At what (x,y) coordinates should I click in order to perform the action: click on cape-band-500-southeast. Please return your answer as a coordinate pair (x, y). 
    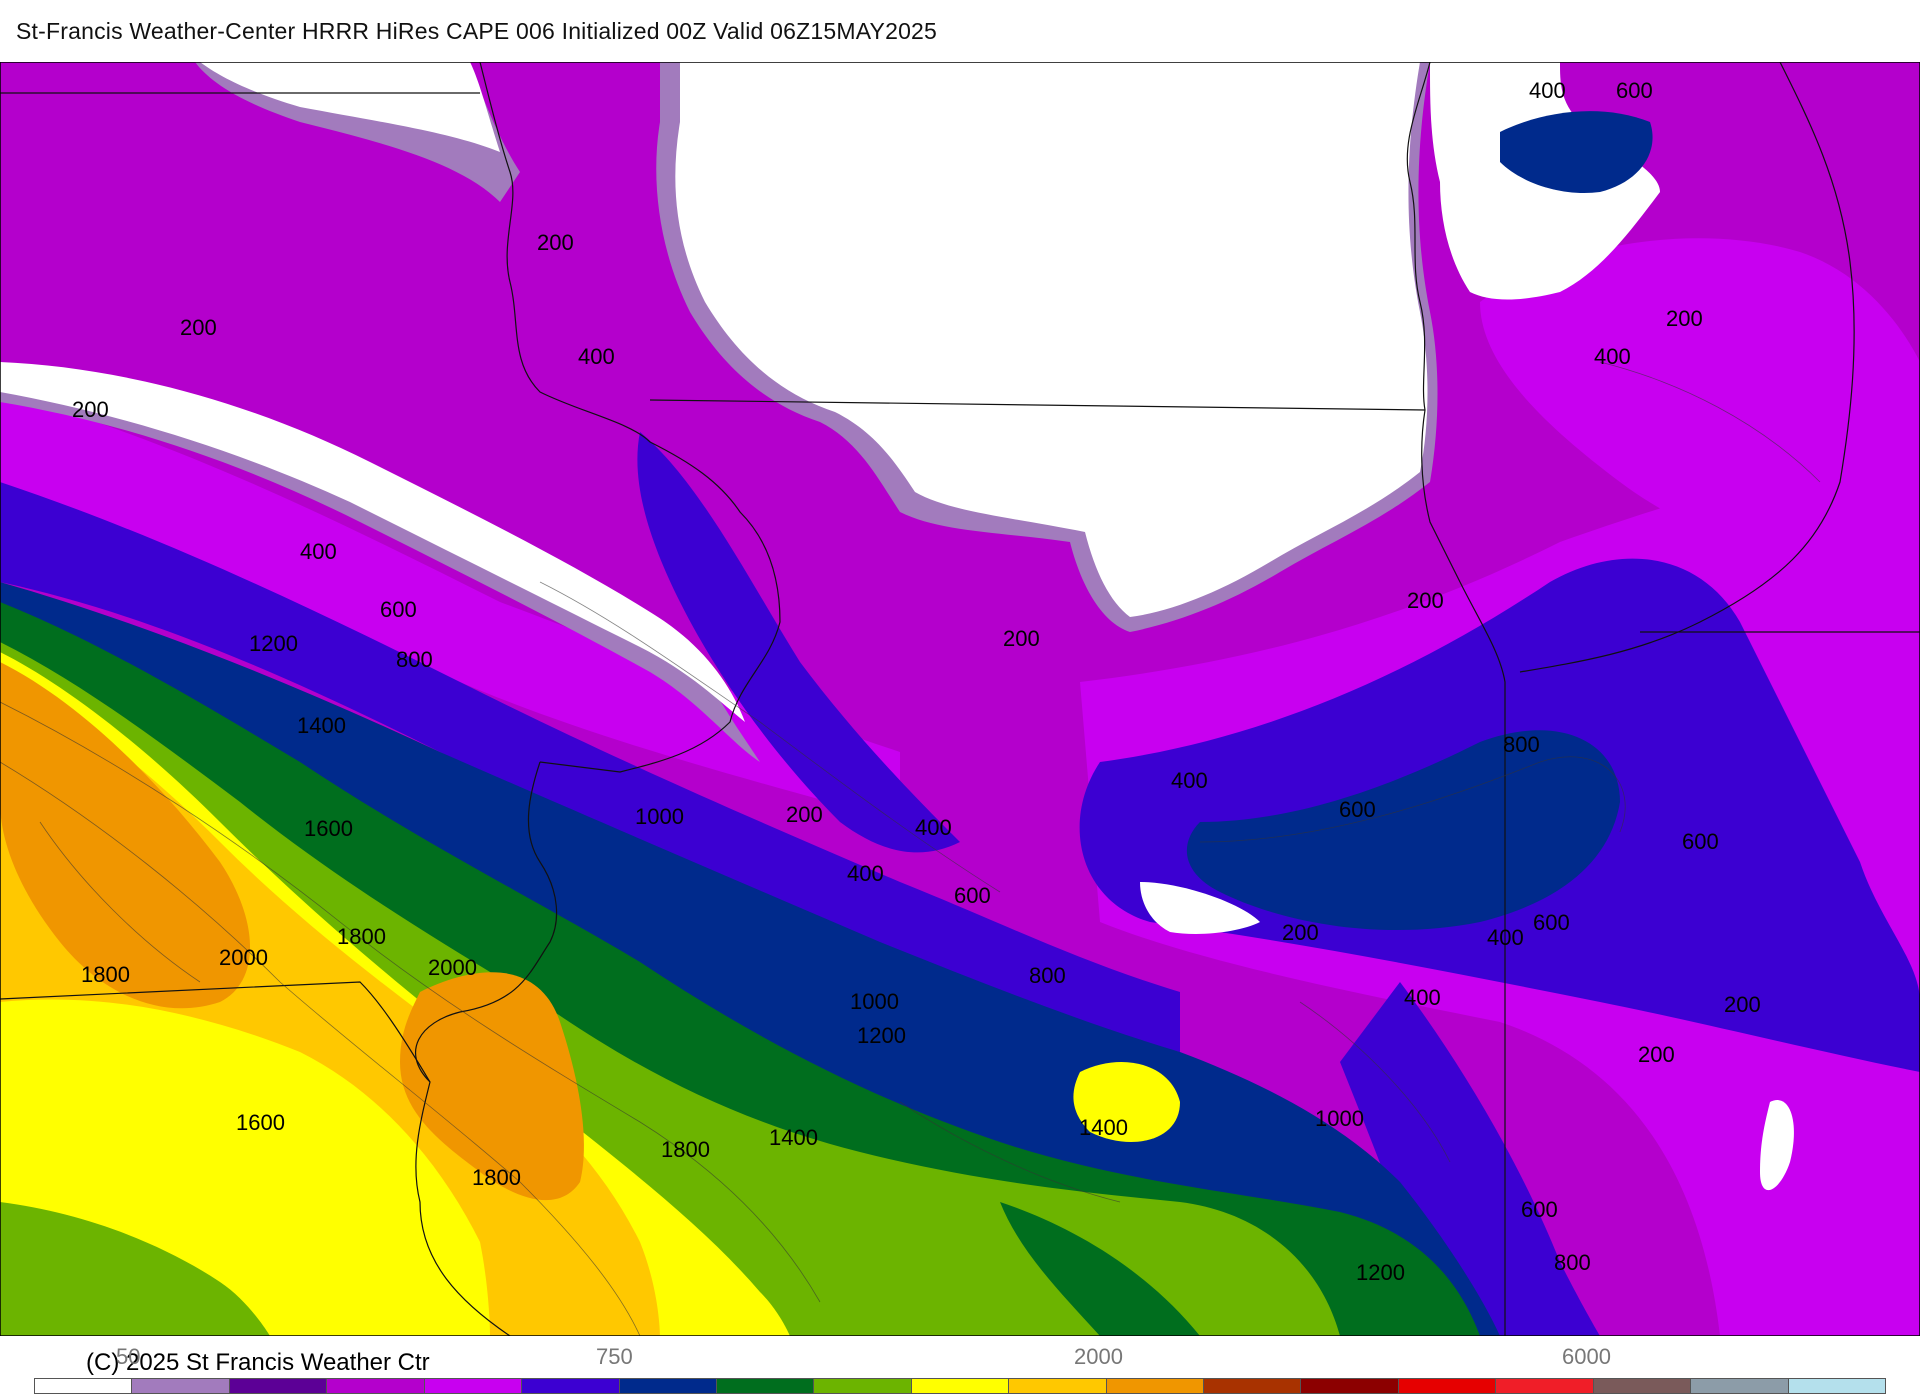
    Looking at the image, I should click on (1470, 1159).